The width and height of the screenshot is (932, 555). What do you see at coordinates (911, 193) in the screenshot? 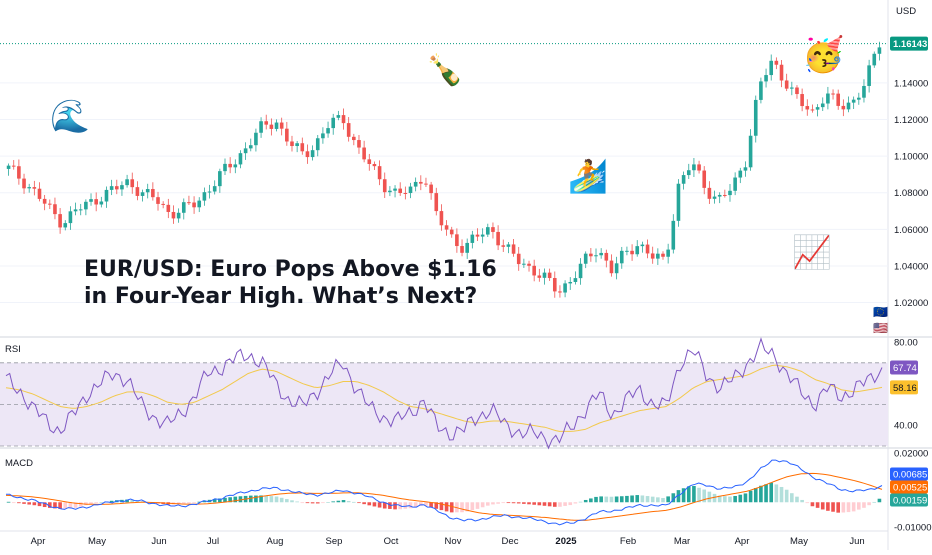
I see `price-tick-label: 1.08000` at bounding box center [911, 193].